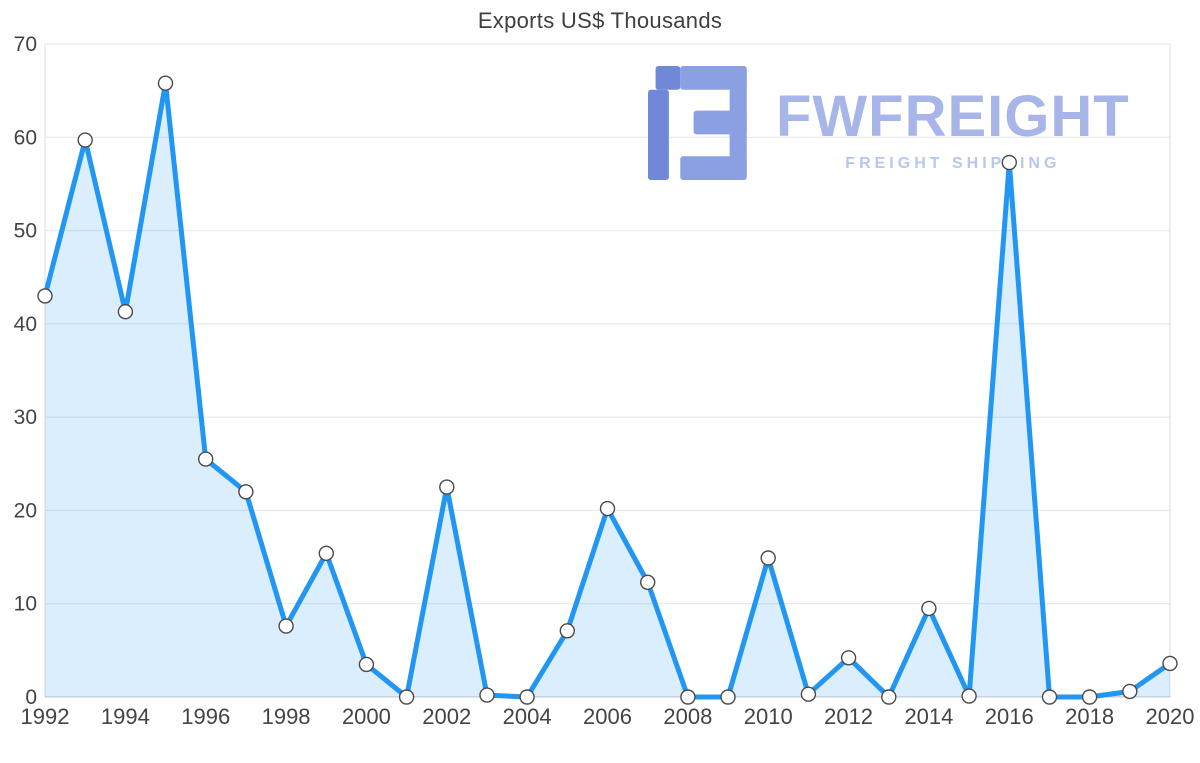  What do you see at coordinates (25, 604) in the screenshot?
I see `y-tick-label: 10` at bounding box center [25, 604].